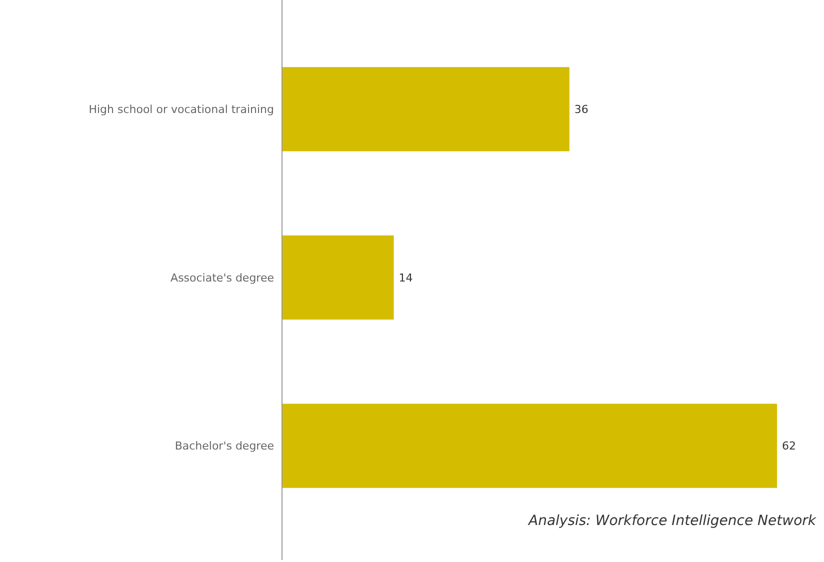 This screenshot has height=562, width=824. What do you see at coordinates (224, 446) in the screenshot?
I see `y-tick-label: Bachelor's degree` at bounding box center [224, 446].